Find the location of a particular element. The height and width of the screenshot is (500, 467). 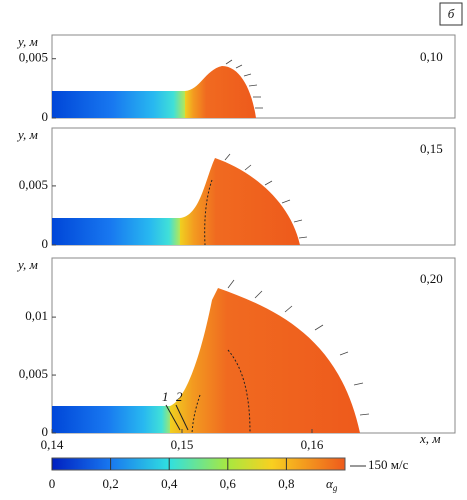

colorbar-tick-label: 0,2 is located at coordinates (110, 483).